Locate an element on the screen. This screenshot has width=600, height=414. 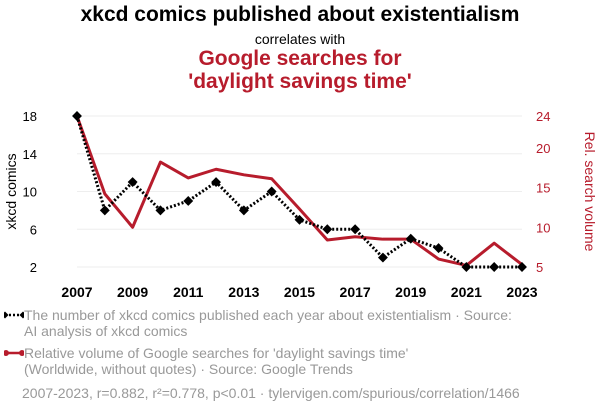
x-tick-label: 2011 is located at coordinates (188, 292).